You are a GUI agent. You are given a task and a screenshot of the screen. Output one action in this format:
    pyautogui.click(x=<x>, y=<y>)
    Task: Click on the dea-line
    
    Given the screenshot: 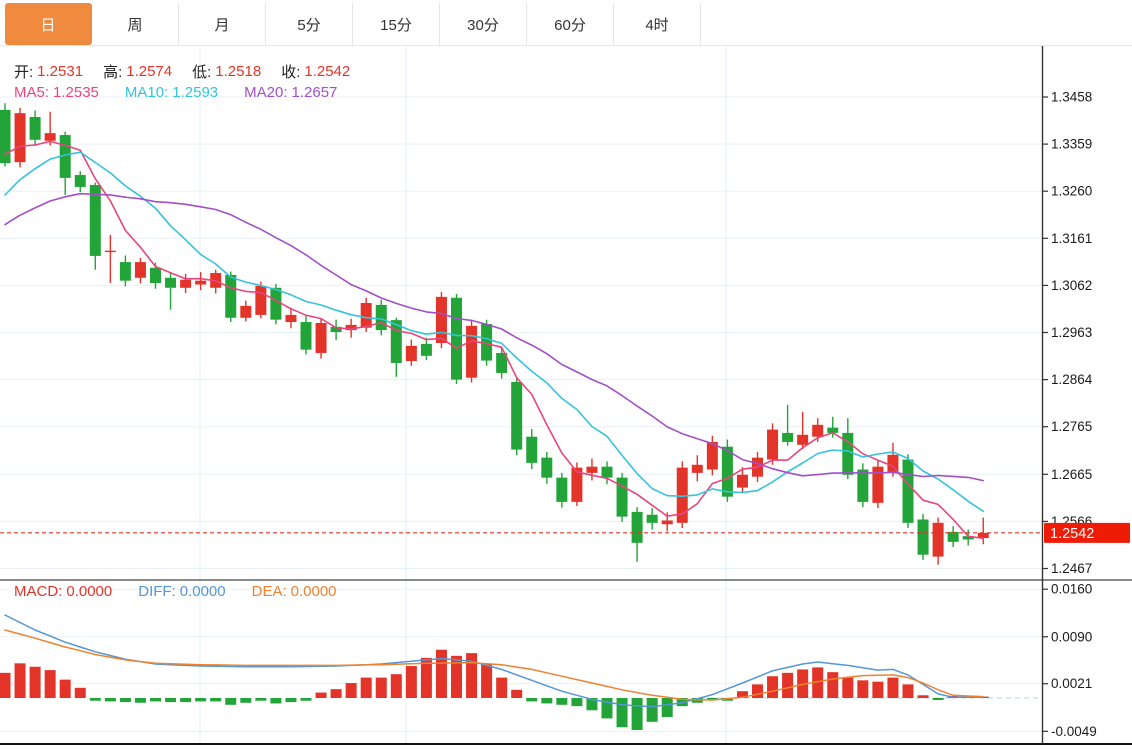 What is the action you would take?
    pyautogui.click(x=494, y=665)
    